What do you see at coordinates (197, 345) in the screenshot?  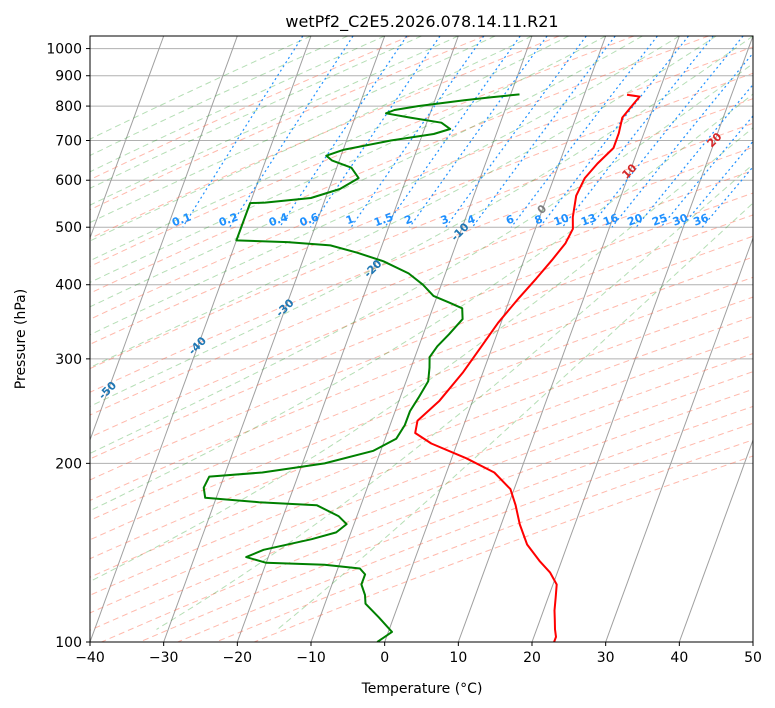 I see `isotherm-label: -40` at bounding box center [197, 345].